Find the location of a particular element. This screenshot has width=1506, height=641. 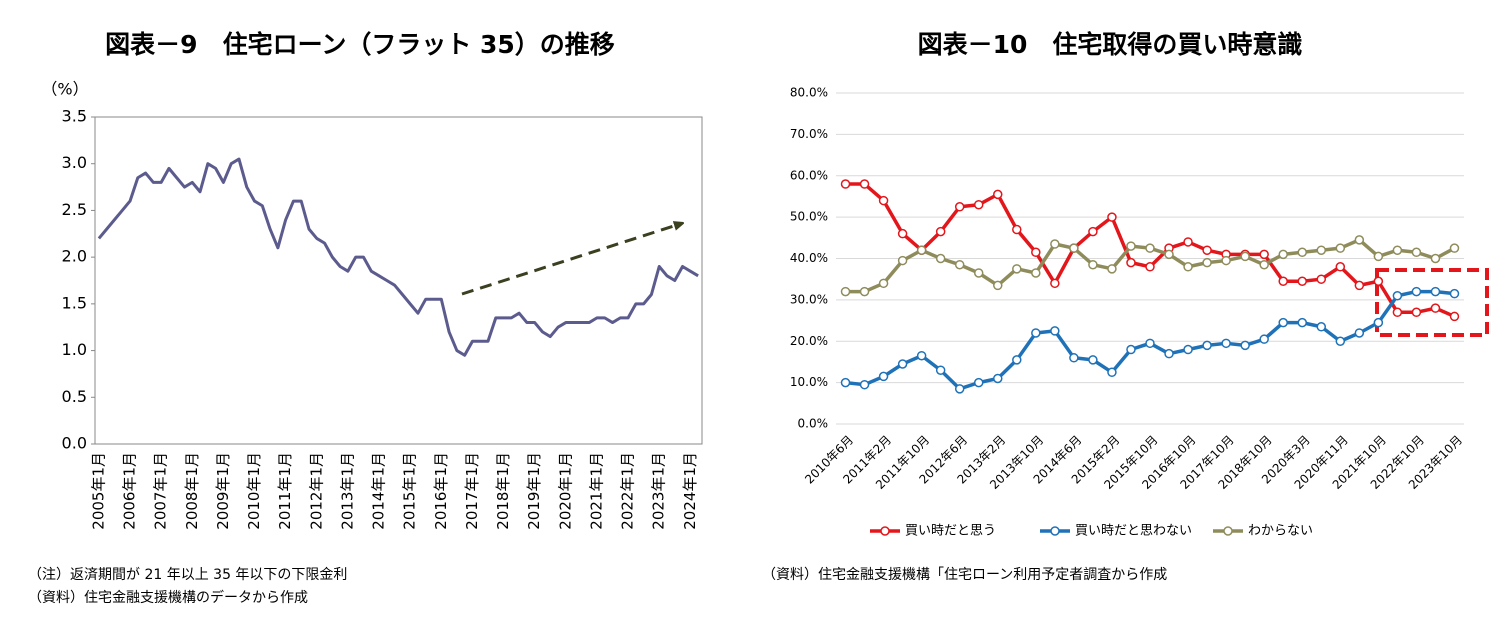

y-tick-label: 3.0 is located at coordinates (74, 162).